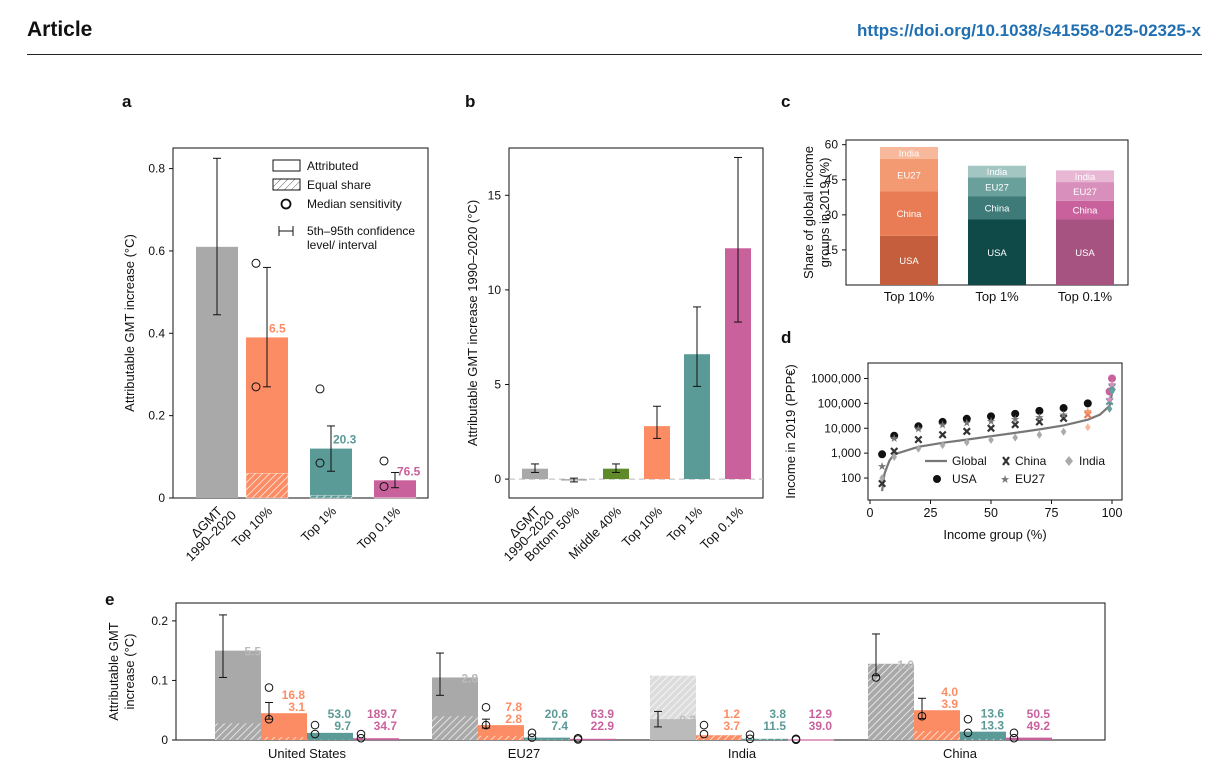 This screenshot has width=1229, height=766. Describe the element at coordinates (361, 231) in the screenshot. I see `legend-interval-label: 5th–95th confidence` at that location.